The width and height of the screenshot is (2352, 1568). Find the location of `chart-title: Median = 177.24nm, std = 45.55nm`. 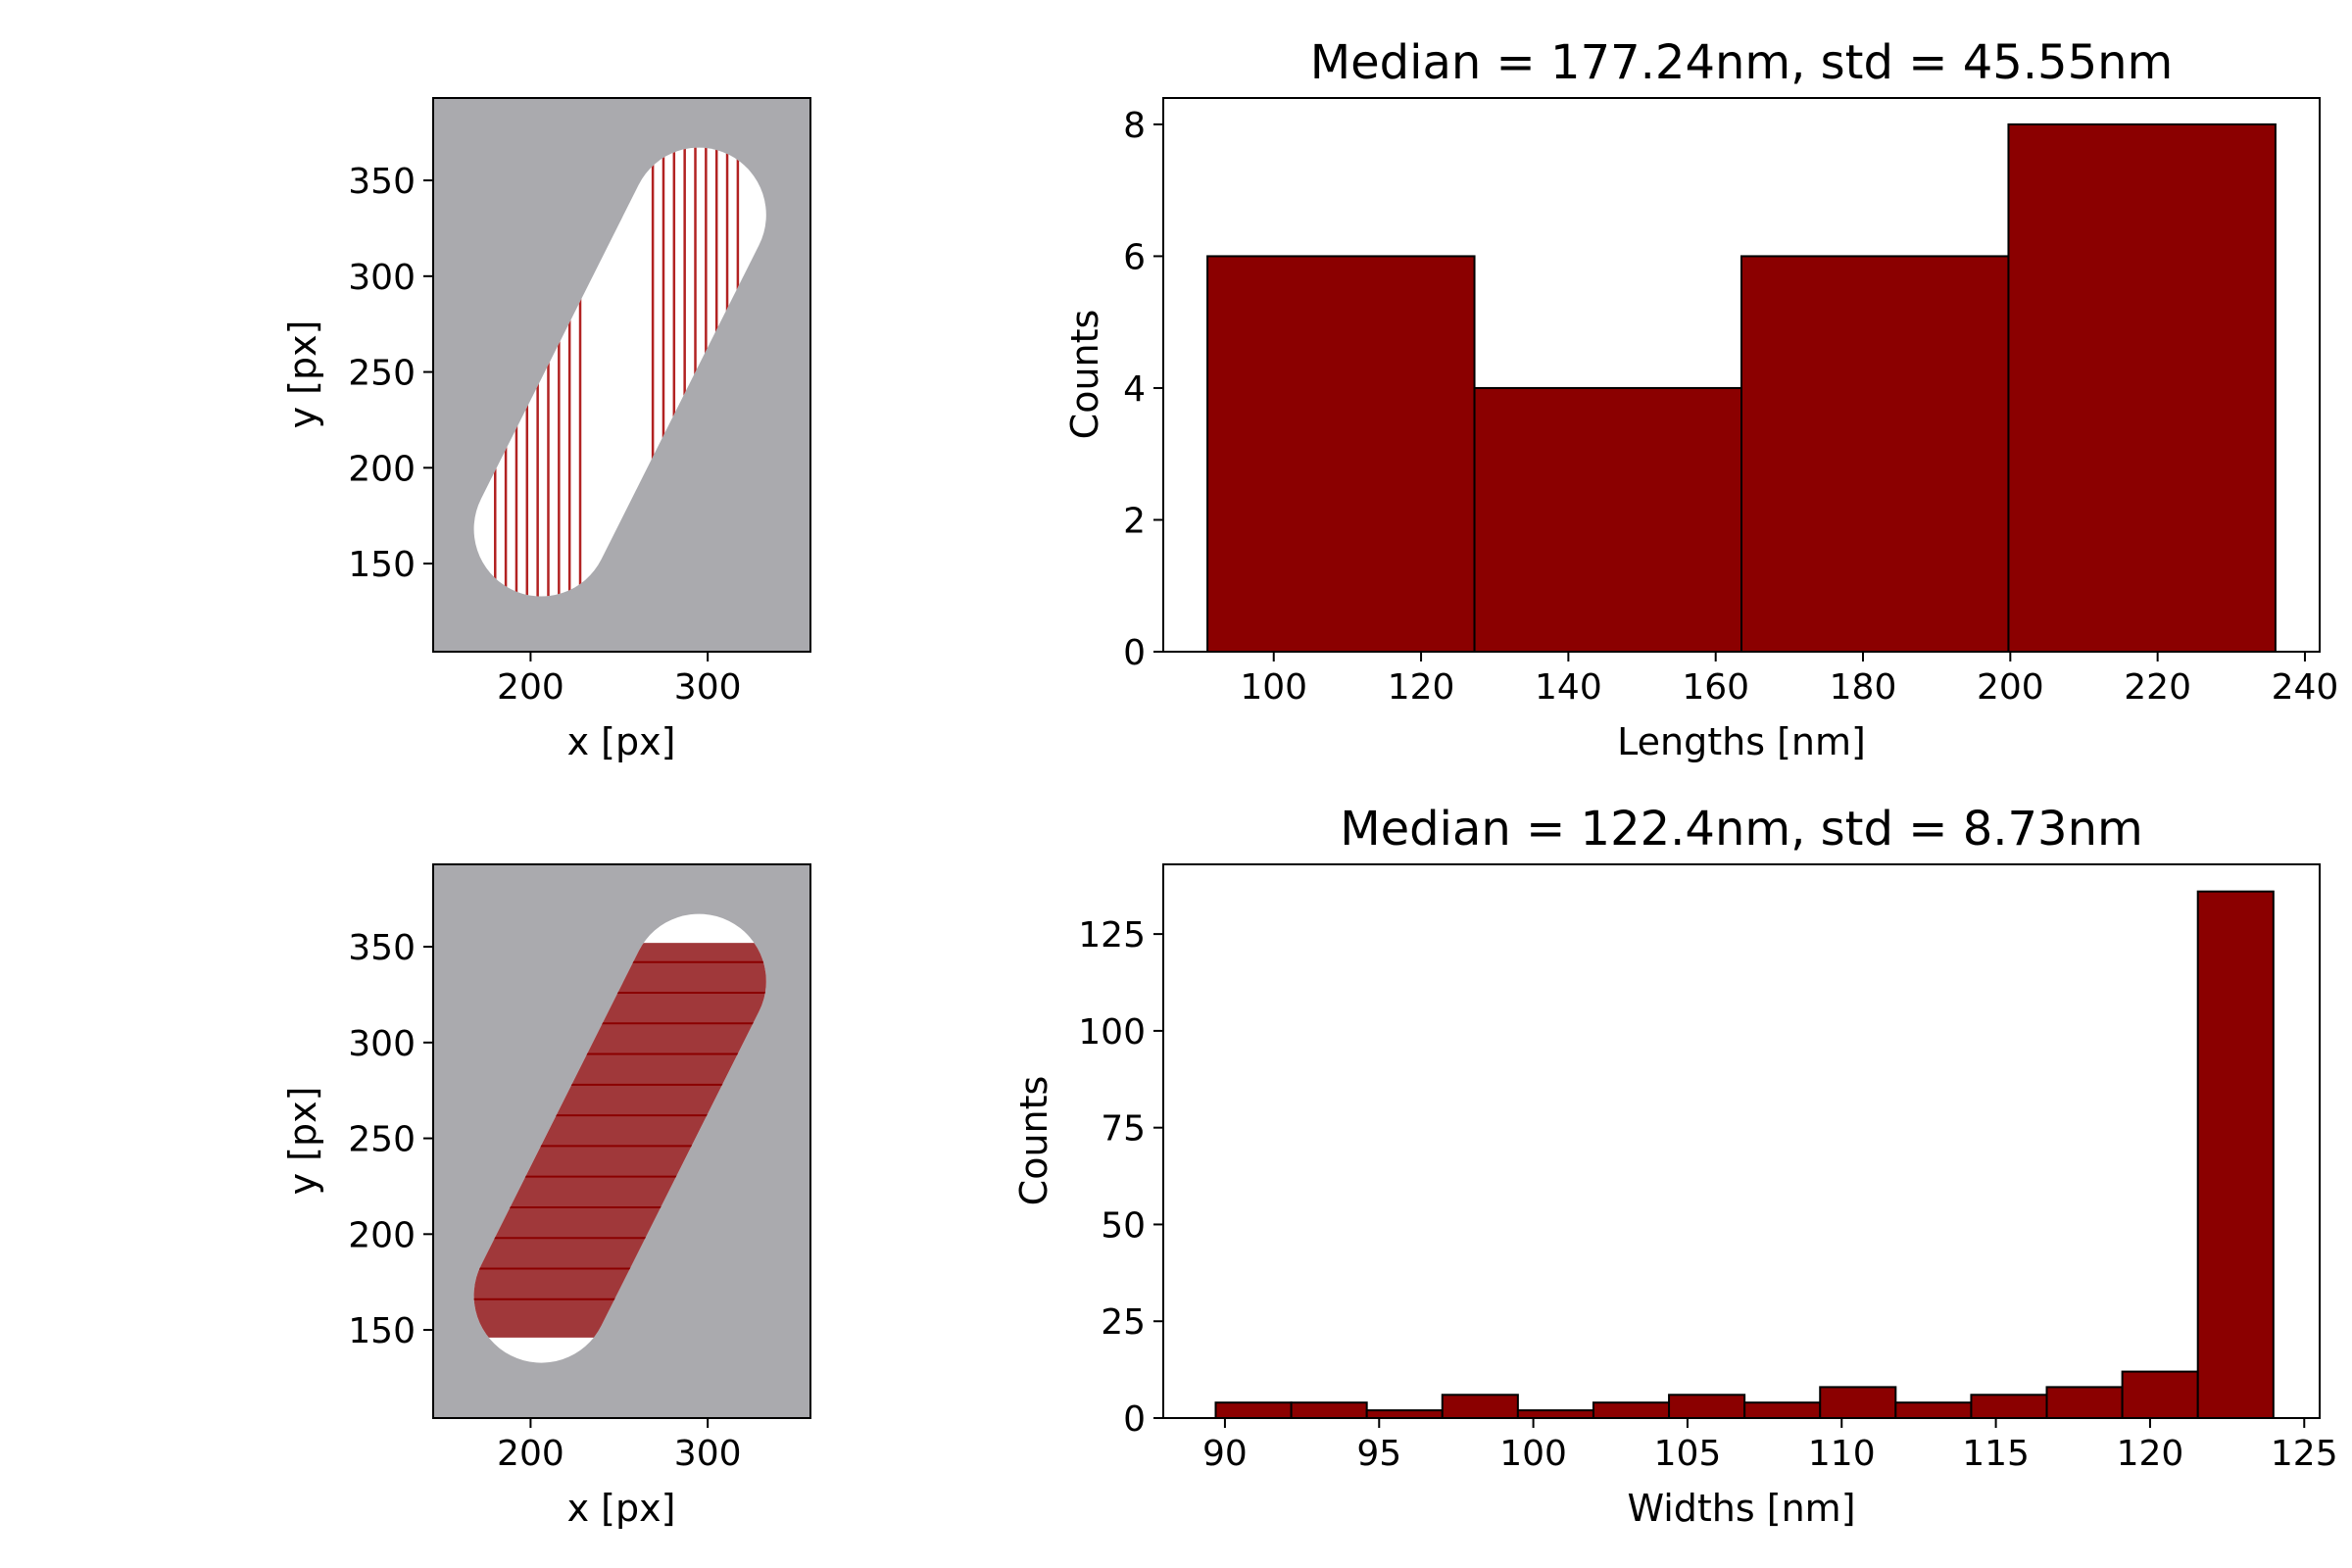

chart-title: Median = 177.24nm, std = 45.55nm is located at coordinates (1742, 62).